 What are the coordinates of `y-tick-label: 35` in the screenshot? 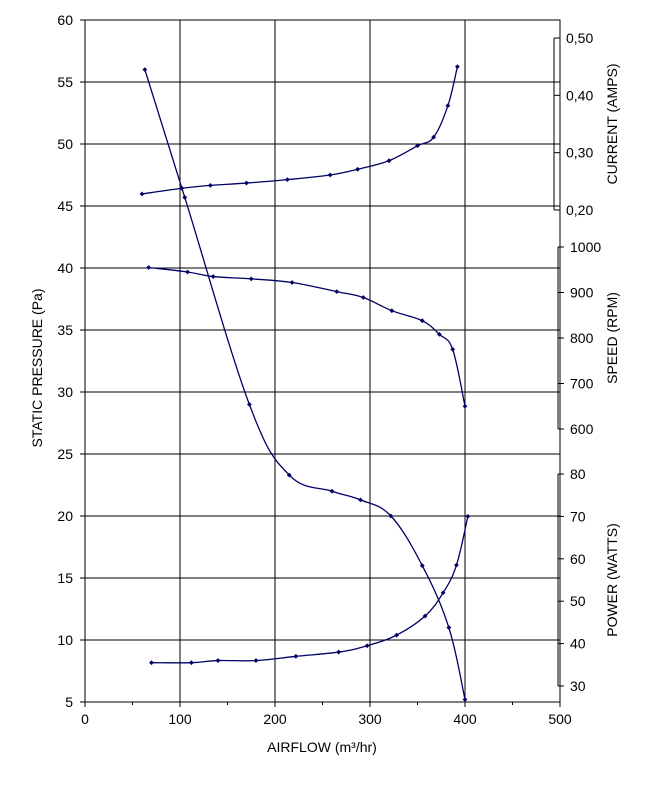 It's located at (65, 330).